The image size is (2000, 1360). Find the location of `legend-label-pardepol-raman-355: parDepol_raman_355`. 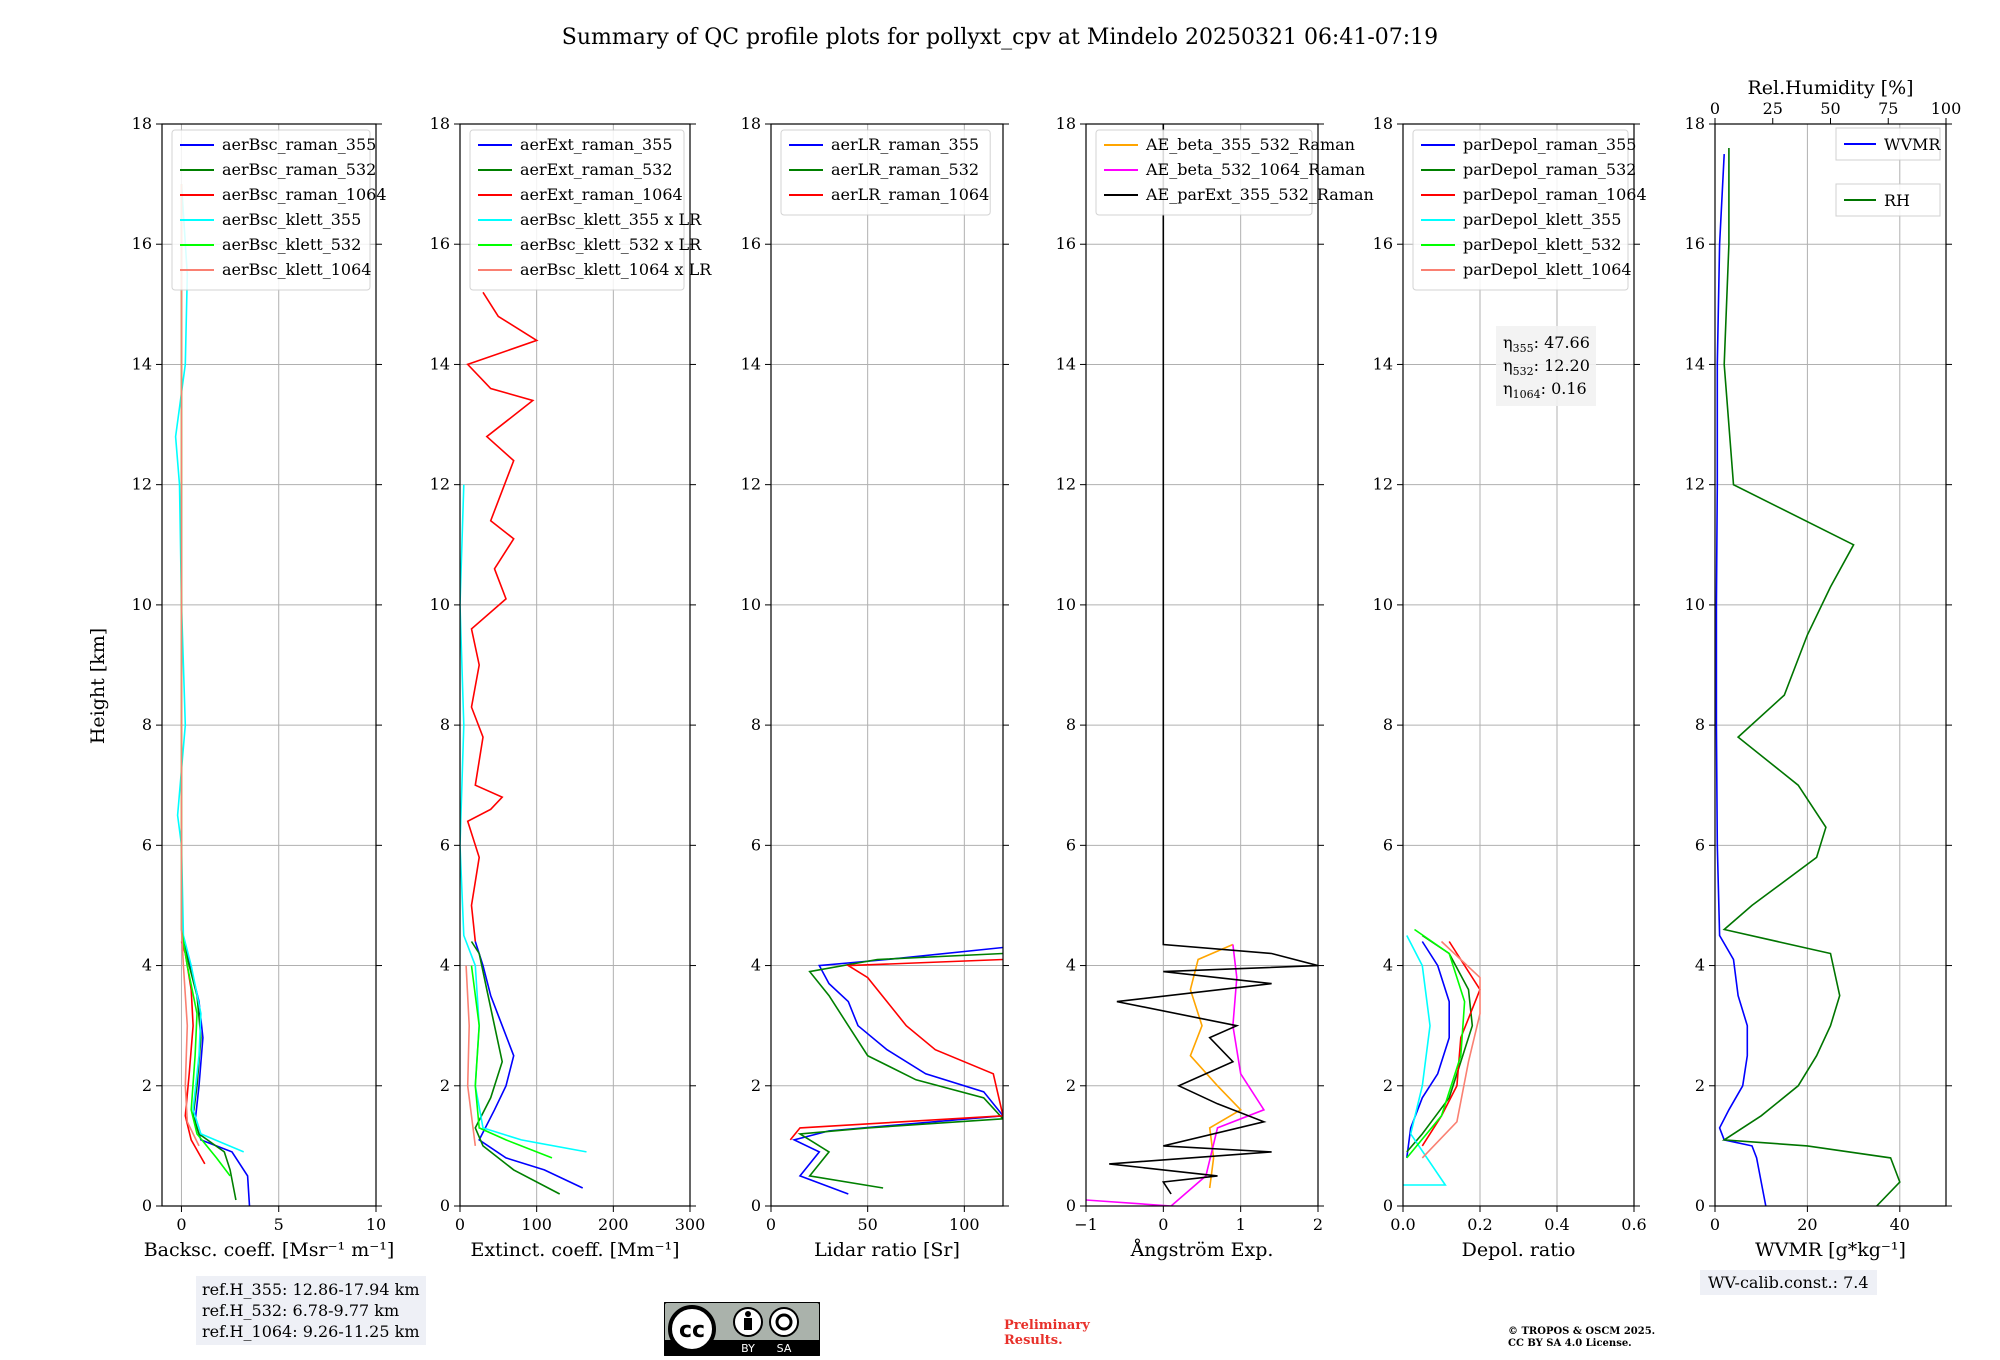

legend-label-pardepol-raman-355: parDepol_raman_355 is located at coordinates (1549, 144).